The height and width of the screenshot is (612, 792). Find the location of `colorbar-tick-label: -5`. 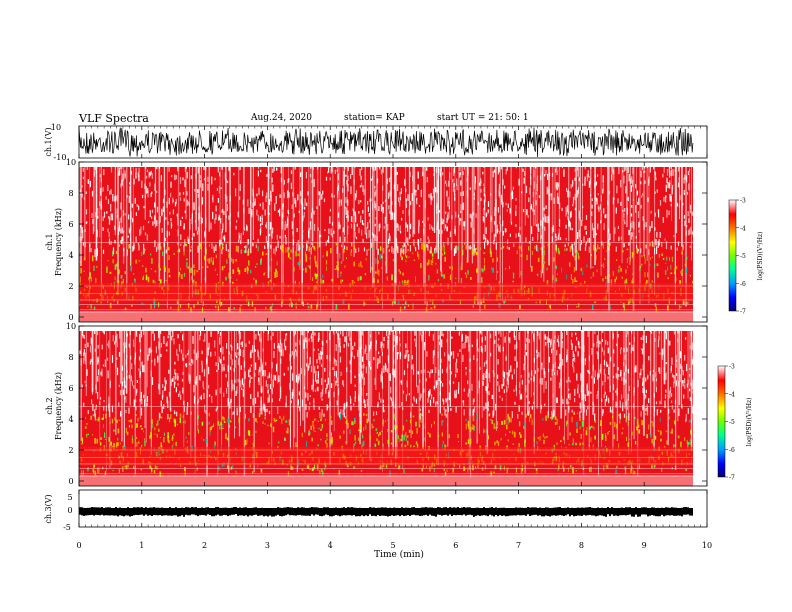

colorbar-tick-label: -5 is located at coordinates (732, 422).